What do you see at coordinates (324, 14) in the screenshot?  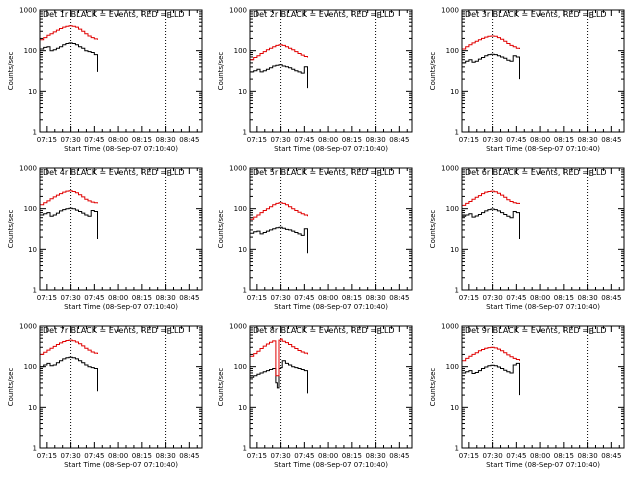 I see `panel-title: Det 2r BLACK = Events, RED = LLD` at bounding box center [324, 14].